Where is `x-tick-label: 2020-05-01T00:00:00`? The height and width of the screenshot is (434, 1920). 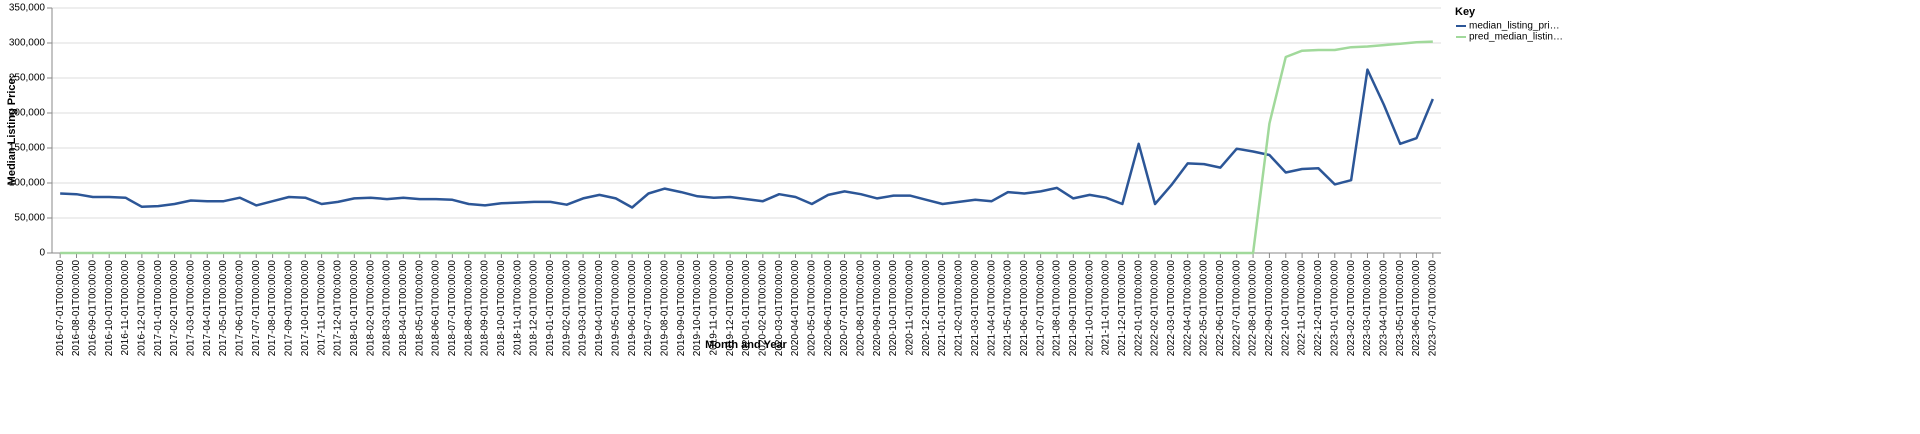
x-tick-label: 2020-05-01T00:00:00 is located at coordinates (812, 308).